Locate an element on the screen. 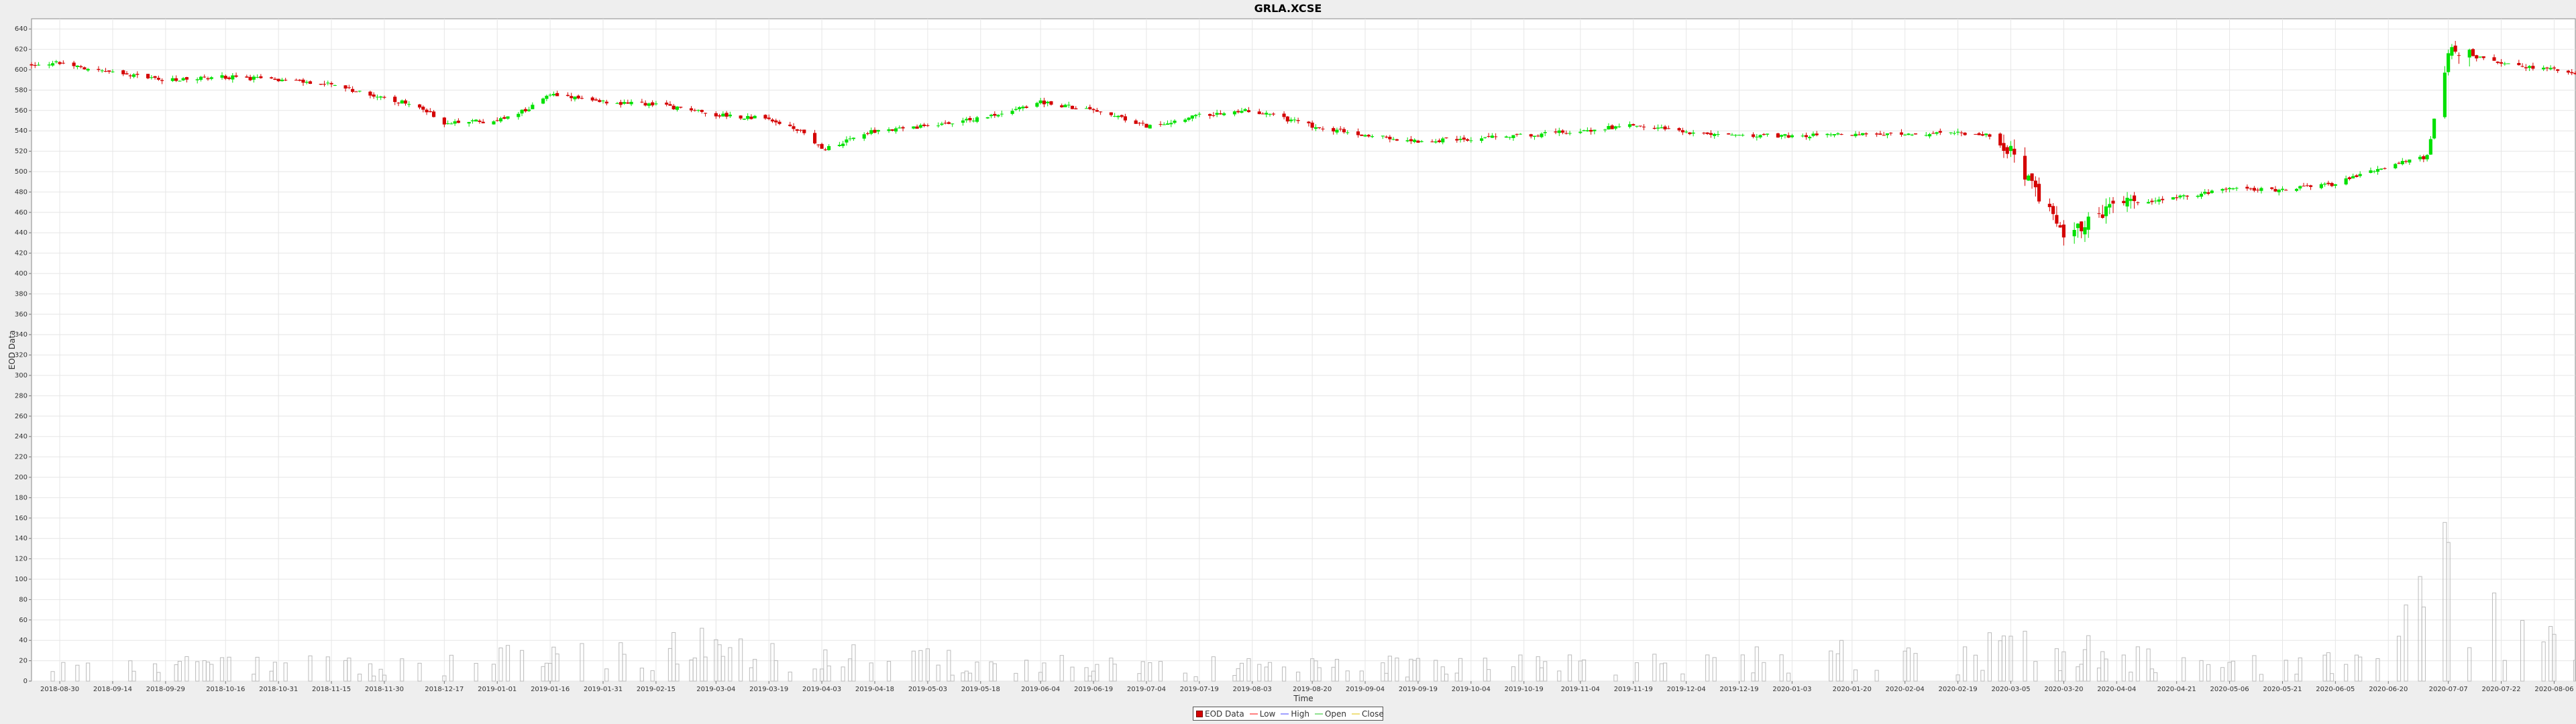 The image size is (2576, 724). y-tick-label: 200 is located at coordinates (21, 477).